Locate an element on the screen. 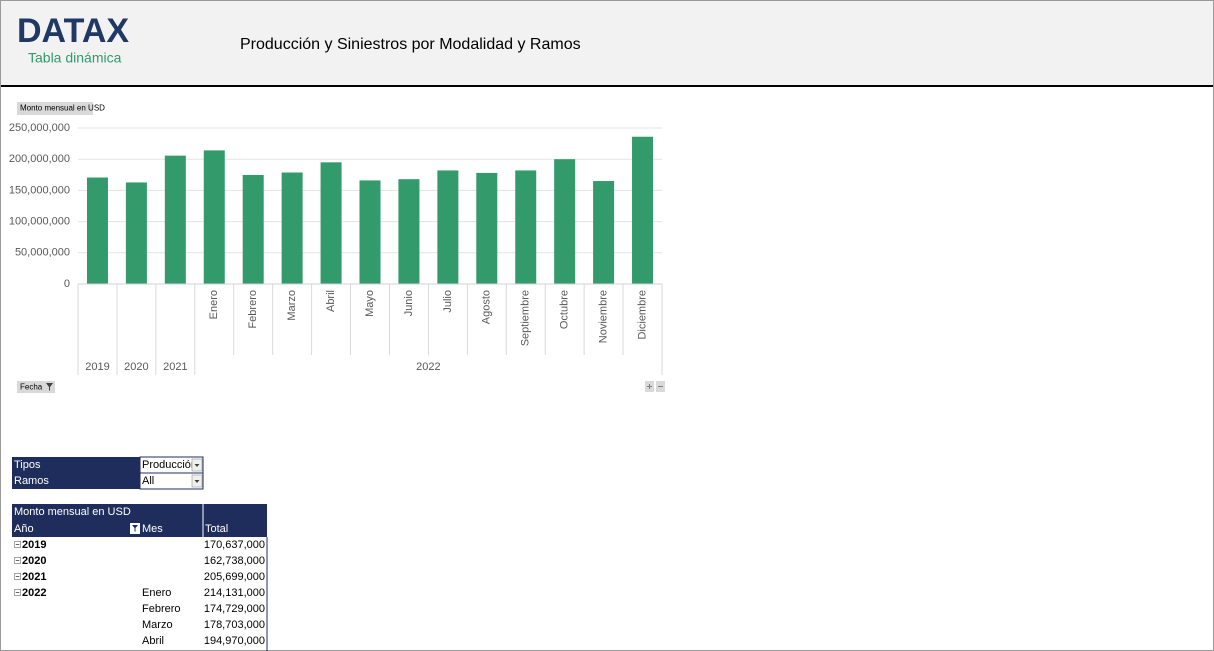 The height and width of the screenshot is (651, 1214). x-tick-label: Abril is located at coordinates (331, 301).